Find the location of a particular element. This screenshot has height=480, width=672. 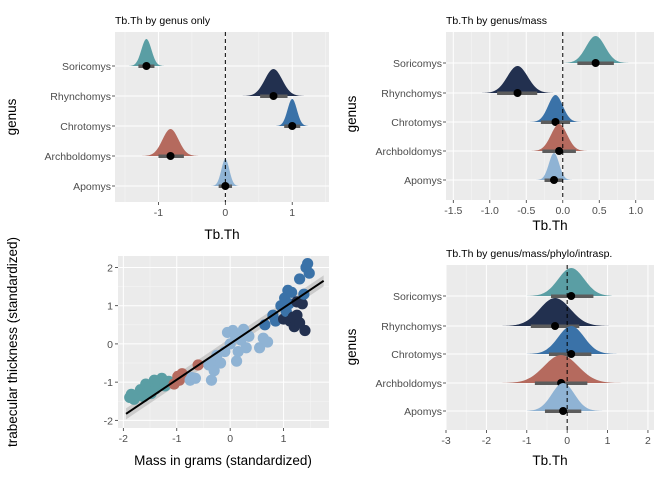

y-tick-labels: -2 -1 0 1 2 is located at coordinates (111, 344).